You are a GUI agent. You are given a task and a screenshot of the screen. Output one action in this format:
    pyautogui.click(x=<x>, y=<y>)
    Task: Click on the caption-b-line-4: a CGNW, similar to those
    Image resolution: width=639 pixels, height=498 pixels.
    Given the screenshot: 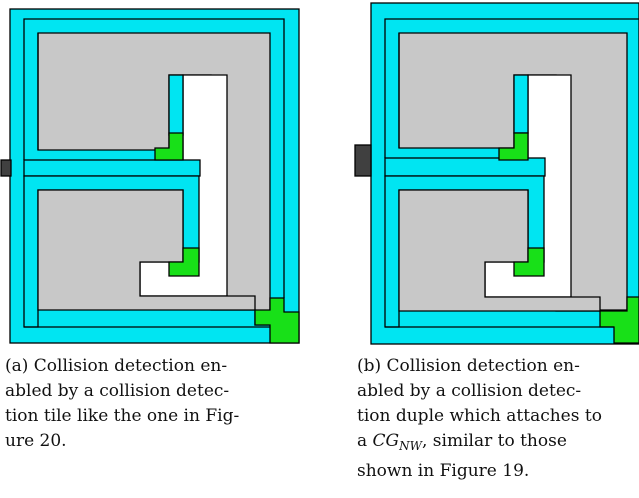 What is the action you would take?
    pyautogui.click(x=498, y=444)
    